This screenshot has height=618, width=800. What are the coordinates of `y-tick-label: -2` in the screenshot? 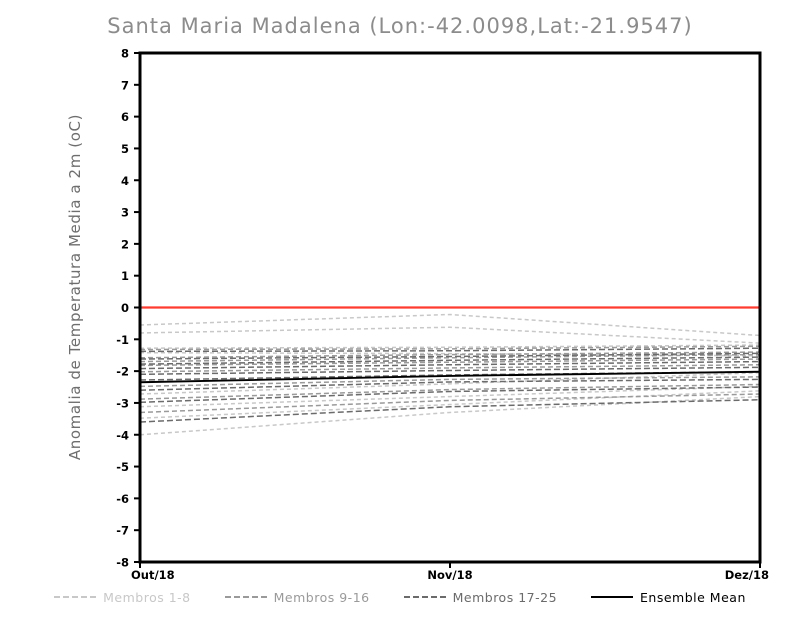 It's located at (122, 372).